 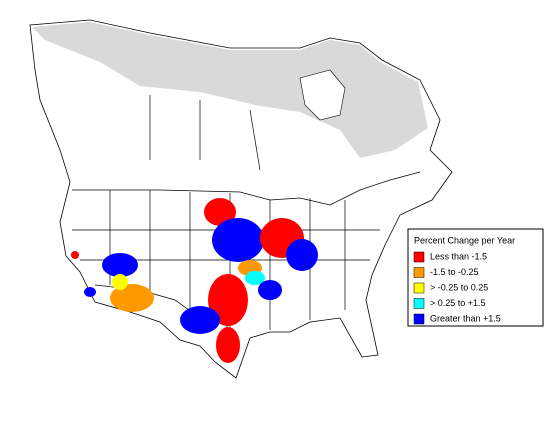 I want to click on legend-label: > -0.25 to 0.25, so click(x=459, y=287).